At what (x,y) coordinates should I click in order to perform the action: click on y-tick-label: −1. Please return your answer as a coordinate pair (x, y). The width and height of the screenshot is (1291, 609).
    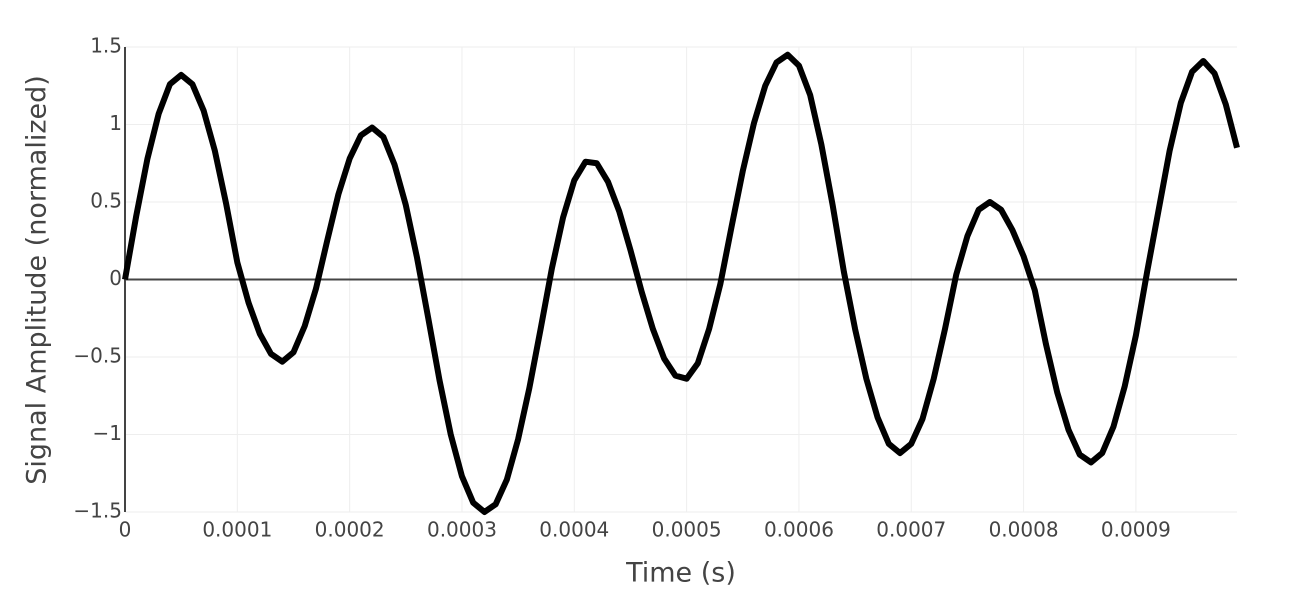
    Looking at the image, I should click on (107, 433).